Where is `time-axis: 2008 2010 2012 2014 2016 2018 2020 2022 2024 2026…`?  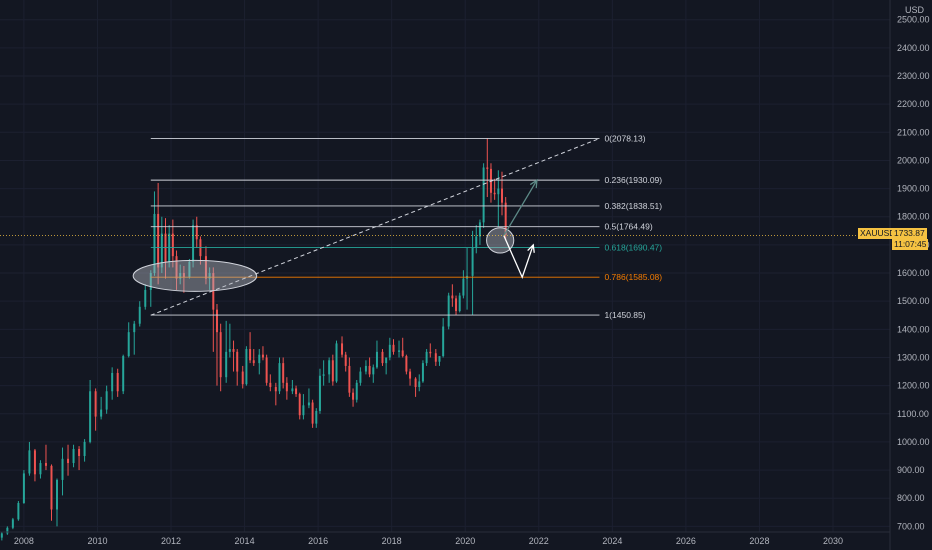 time-axis: 2008 2010 2012 2014 2016 2018 2020 2022 2024 2026… is located at coordinates (428, 541).